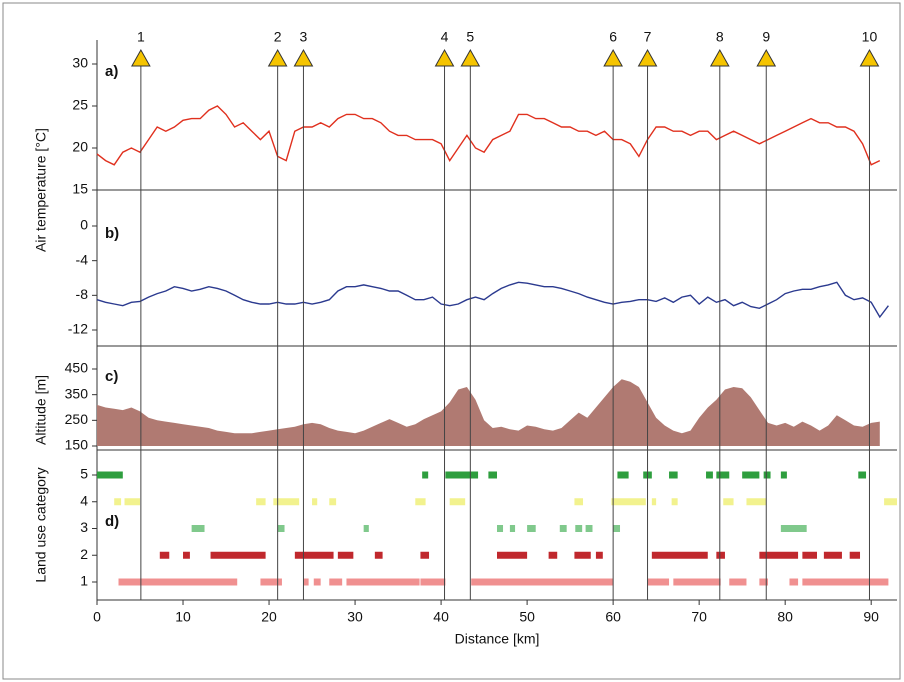  What do you see at coordinates (613, 37) in the screenshot?
I see `marker-label: 6` at bounding box center [613, 37].